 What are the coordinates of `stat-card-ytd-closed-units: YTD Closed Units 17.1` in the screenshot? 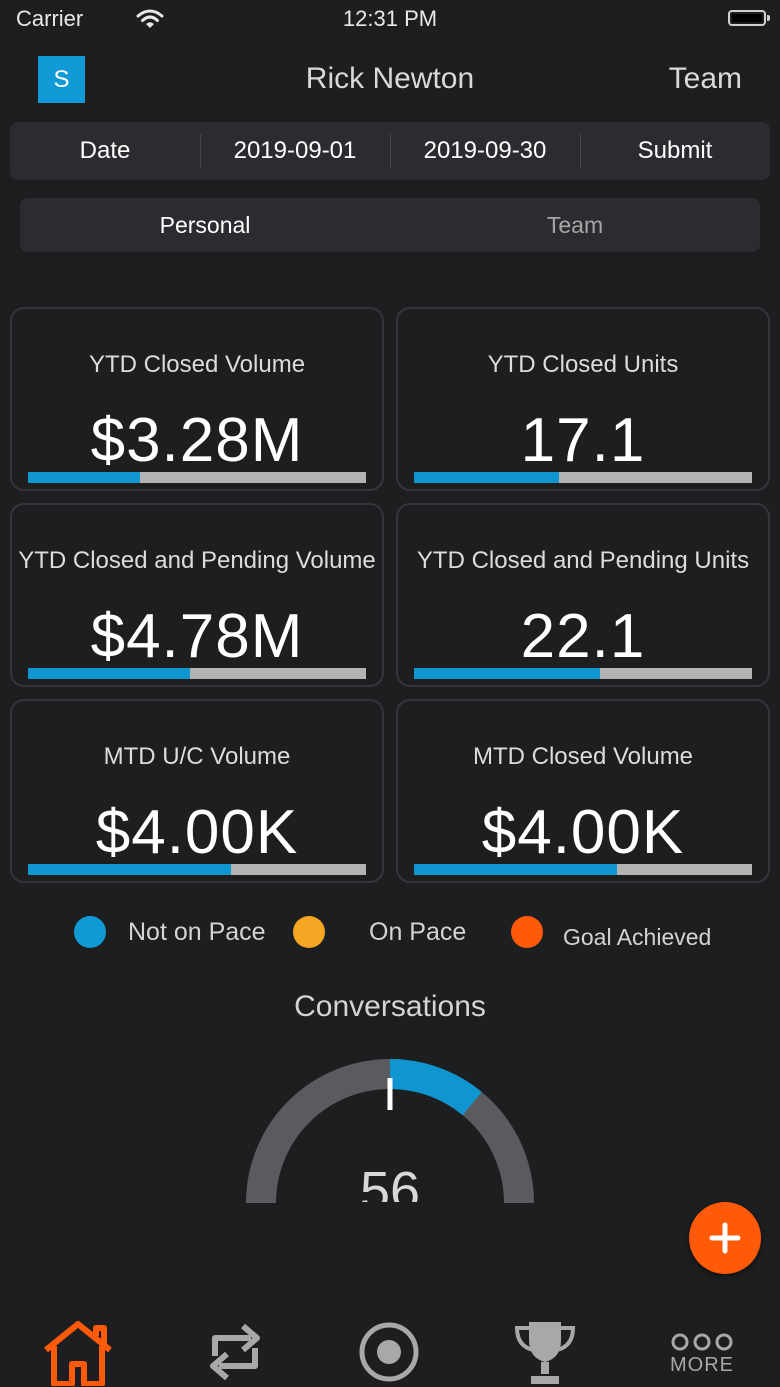 It's located at (583, 399).